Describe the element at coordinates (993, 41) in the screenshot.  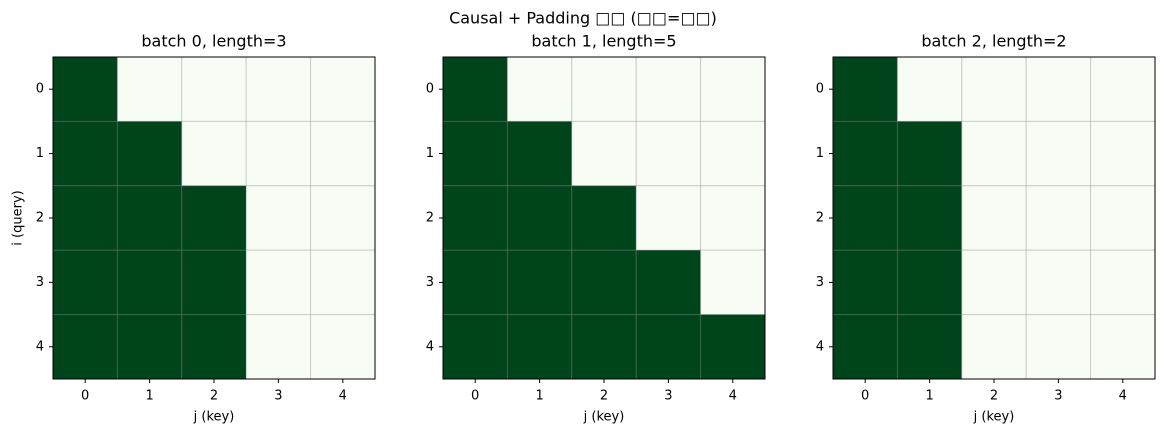
I see `axes-title: batch 2, length=2` at that location.